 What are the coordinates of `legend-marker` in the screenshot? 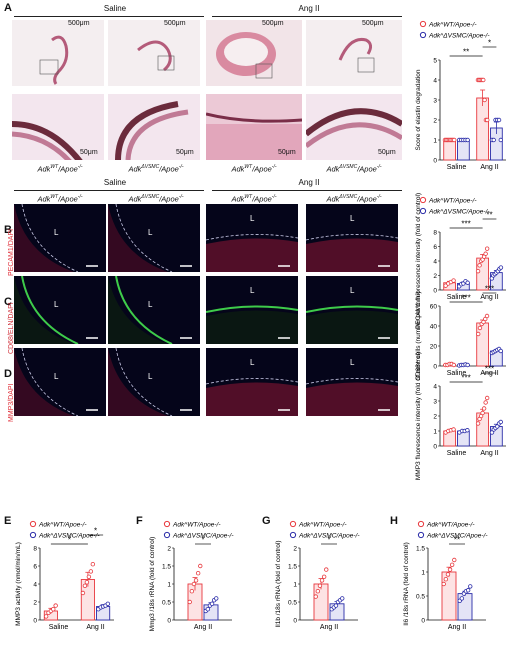 It's located at (167, 524).